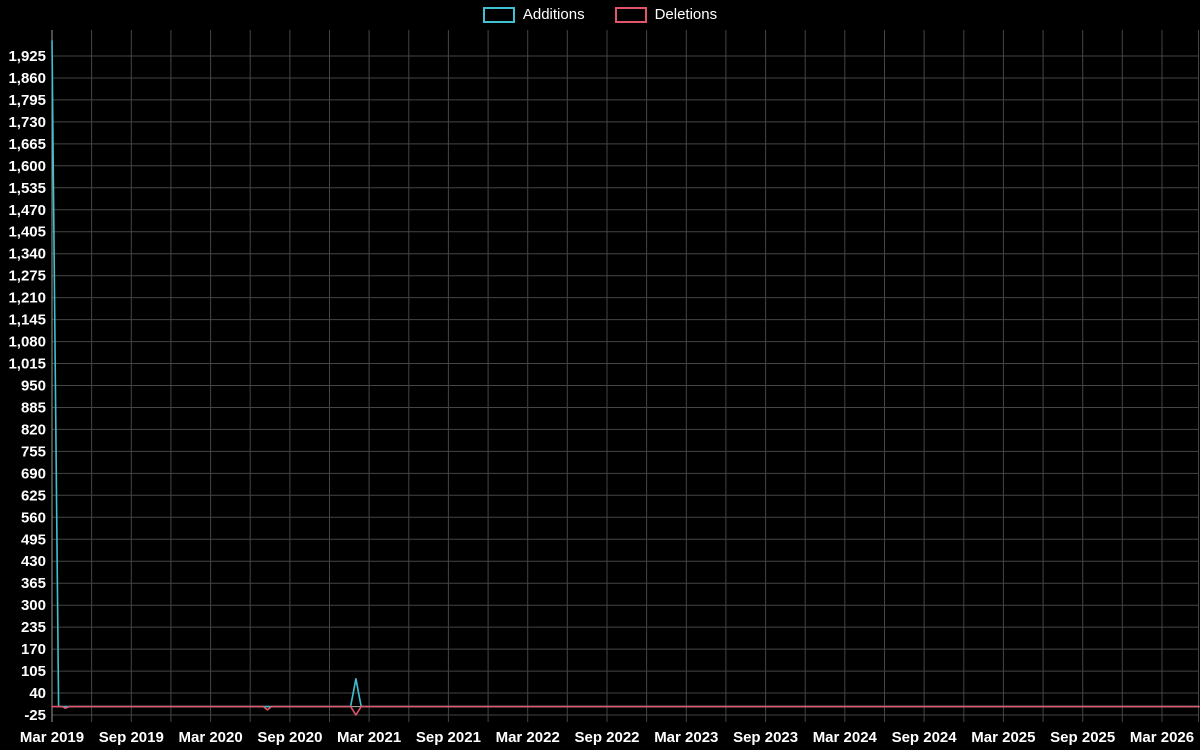 Image resolution: width=1200 pixels, height=750 pixels. What do you see at coordinates (448, 737) in the screenshot?
I see `x-tick-label: Sep 2021` at bounding box center [448, 737].